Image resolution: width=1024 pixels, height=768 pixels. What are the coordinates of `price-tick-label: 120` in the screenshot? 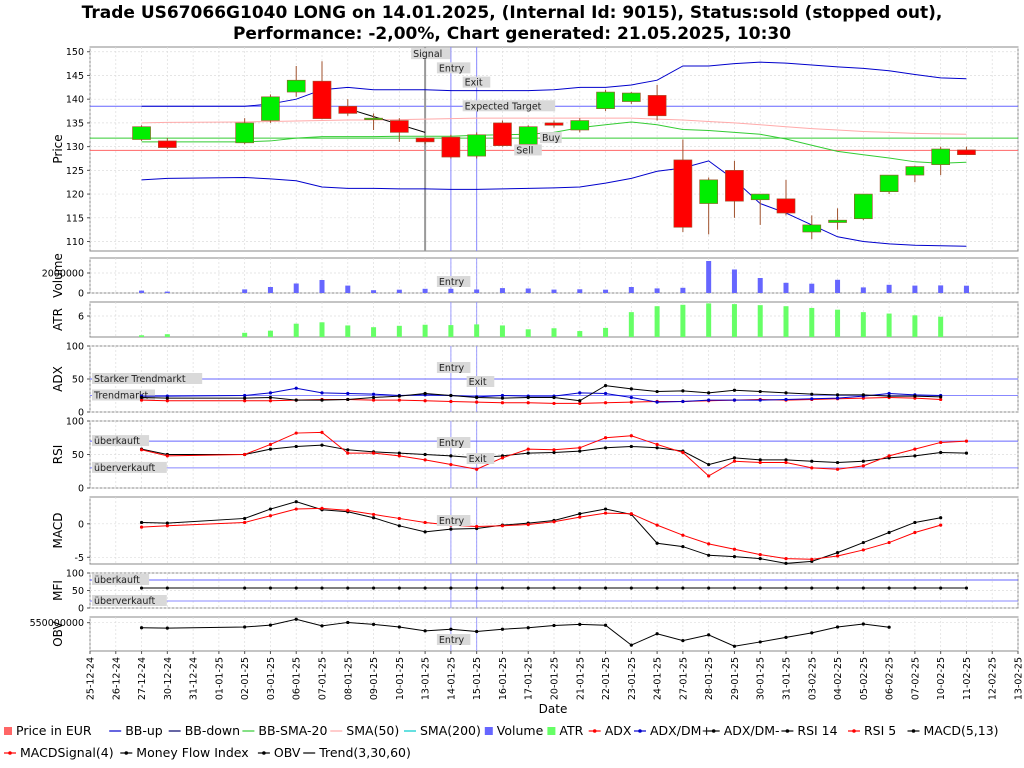 It's located at (75, 195).